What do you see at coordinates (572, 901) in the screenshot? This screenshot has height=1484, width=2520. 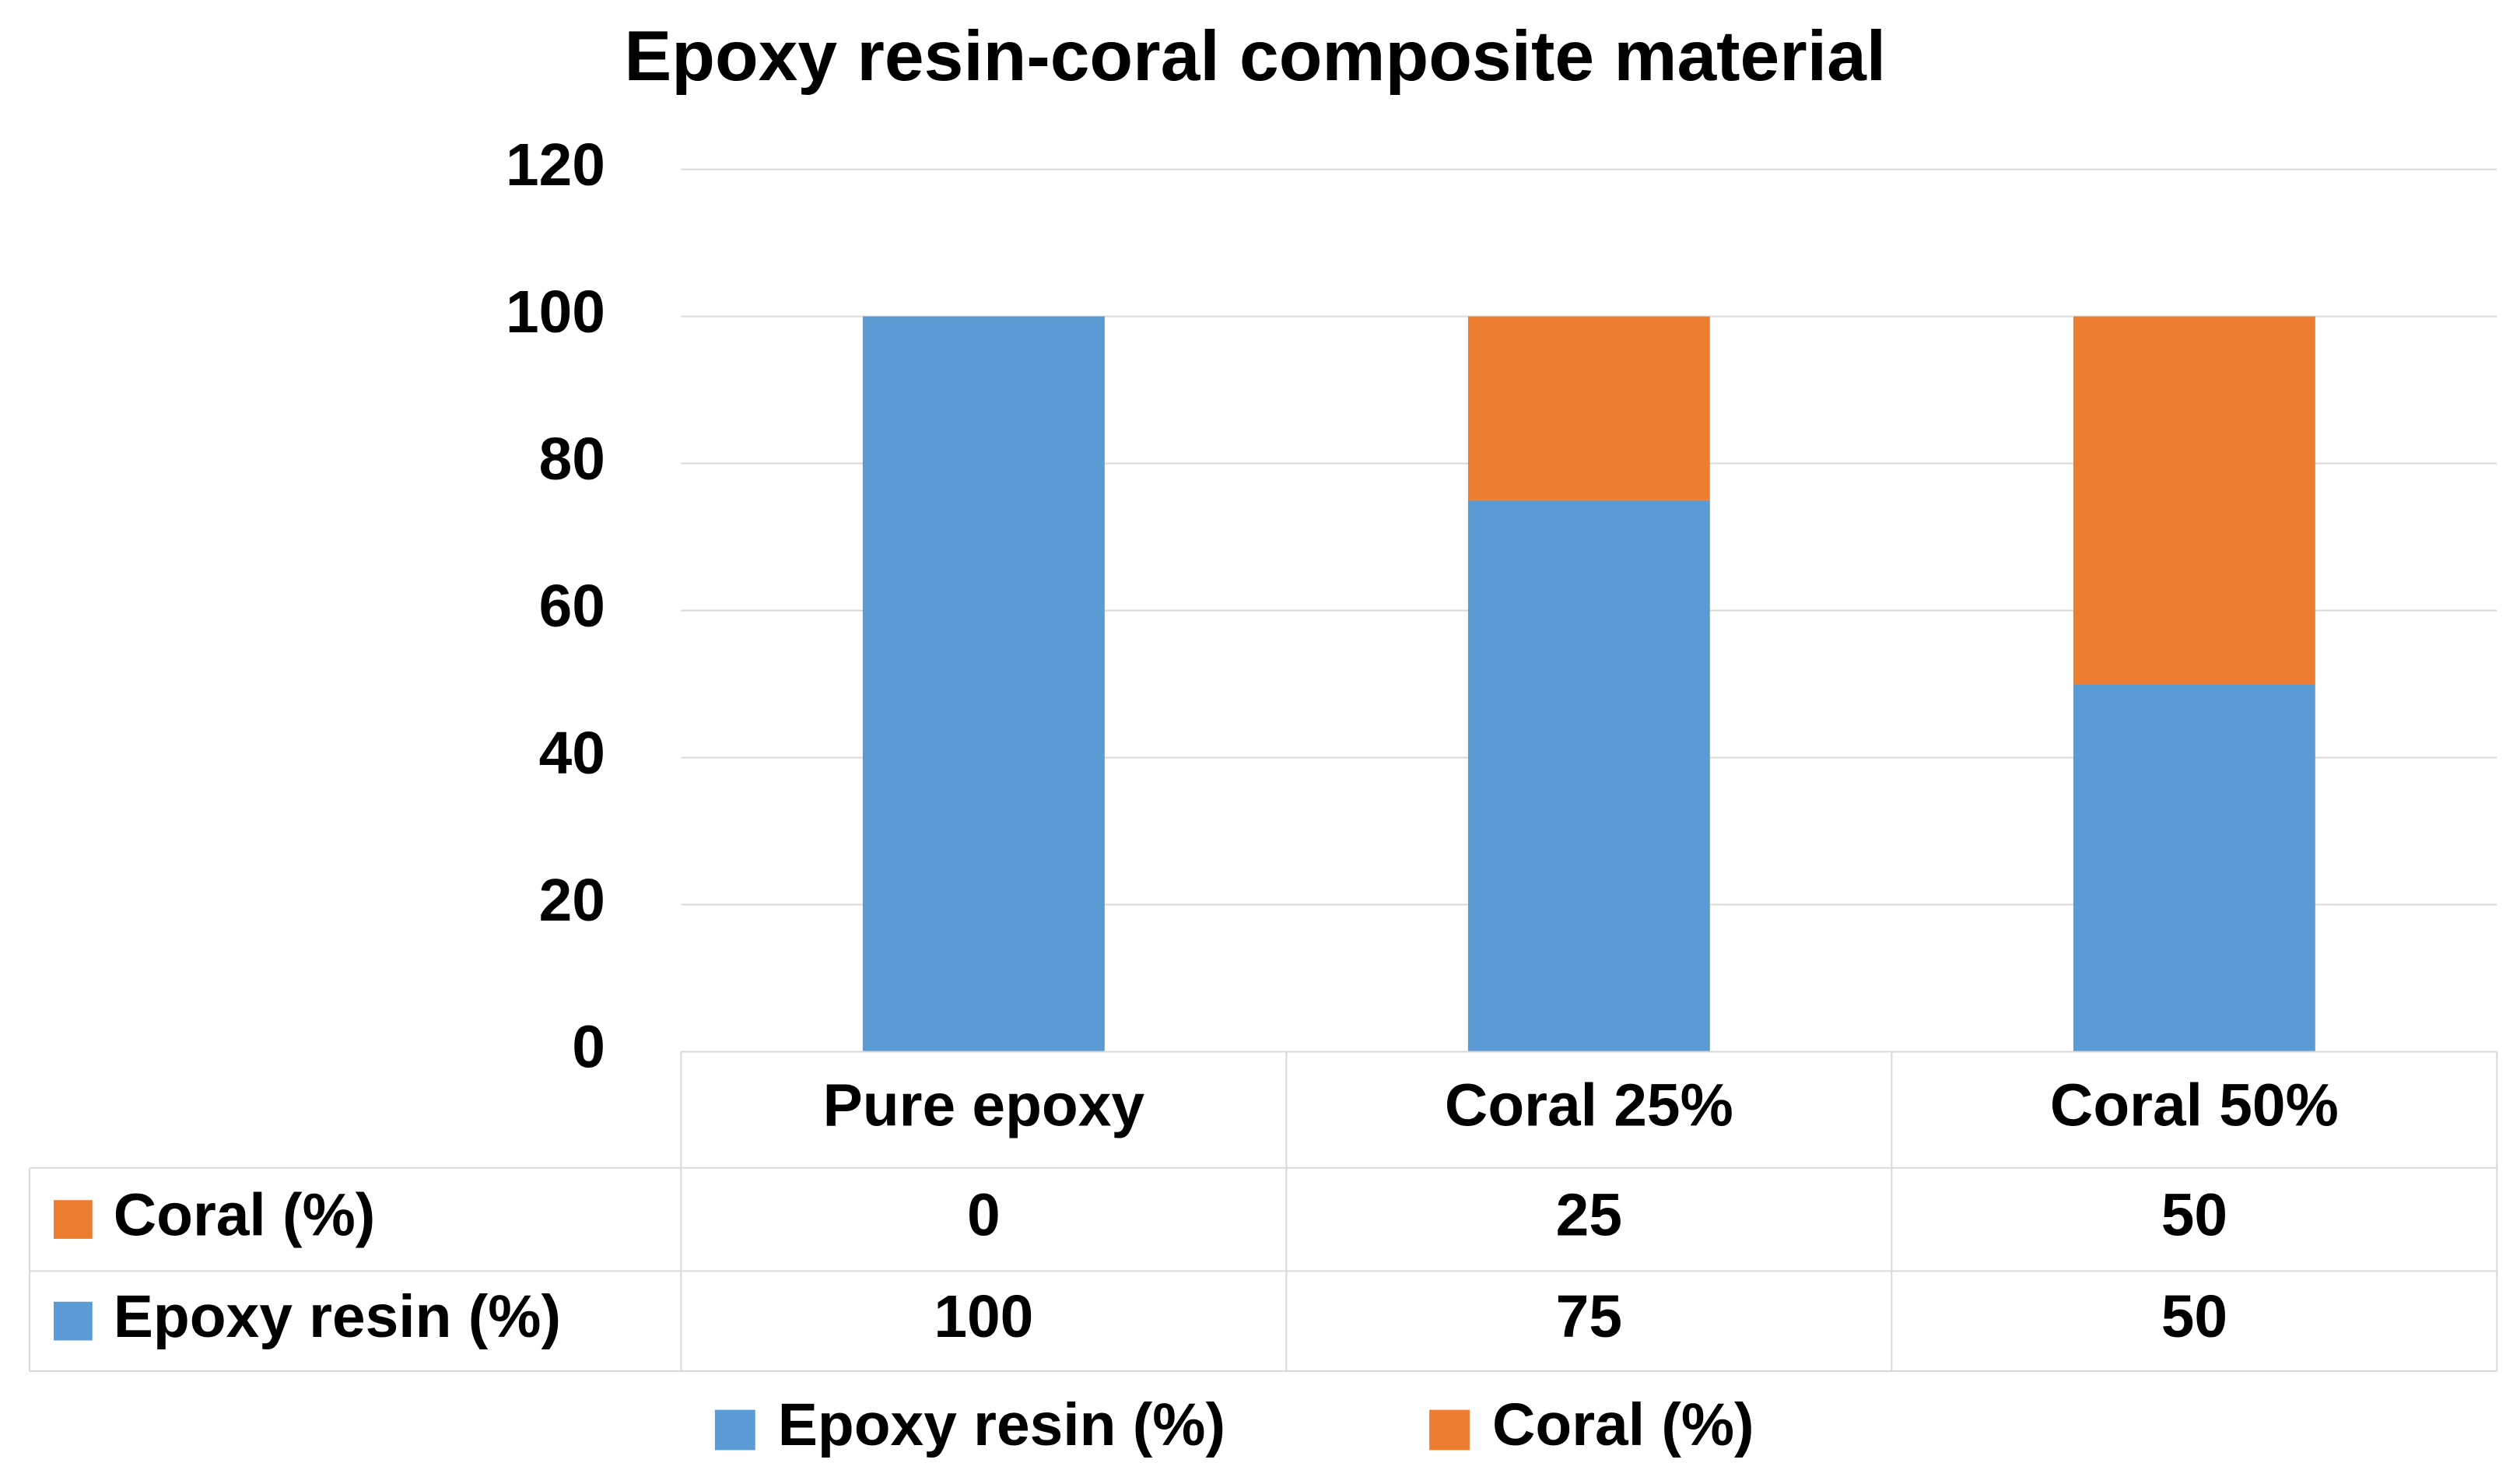 I see `y-tick-label: 20` at bounding box center [572, 901].